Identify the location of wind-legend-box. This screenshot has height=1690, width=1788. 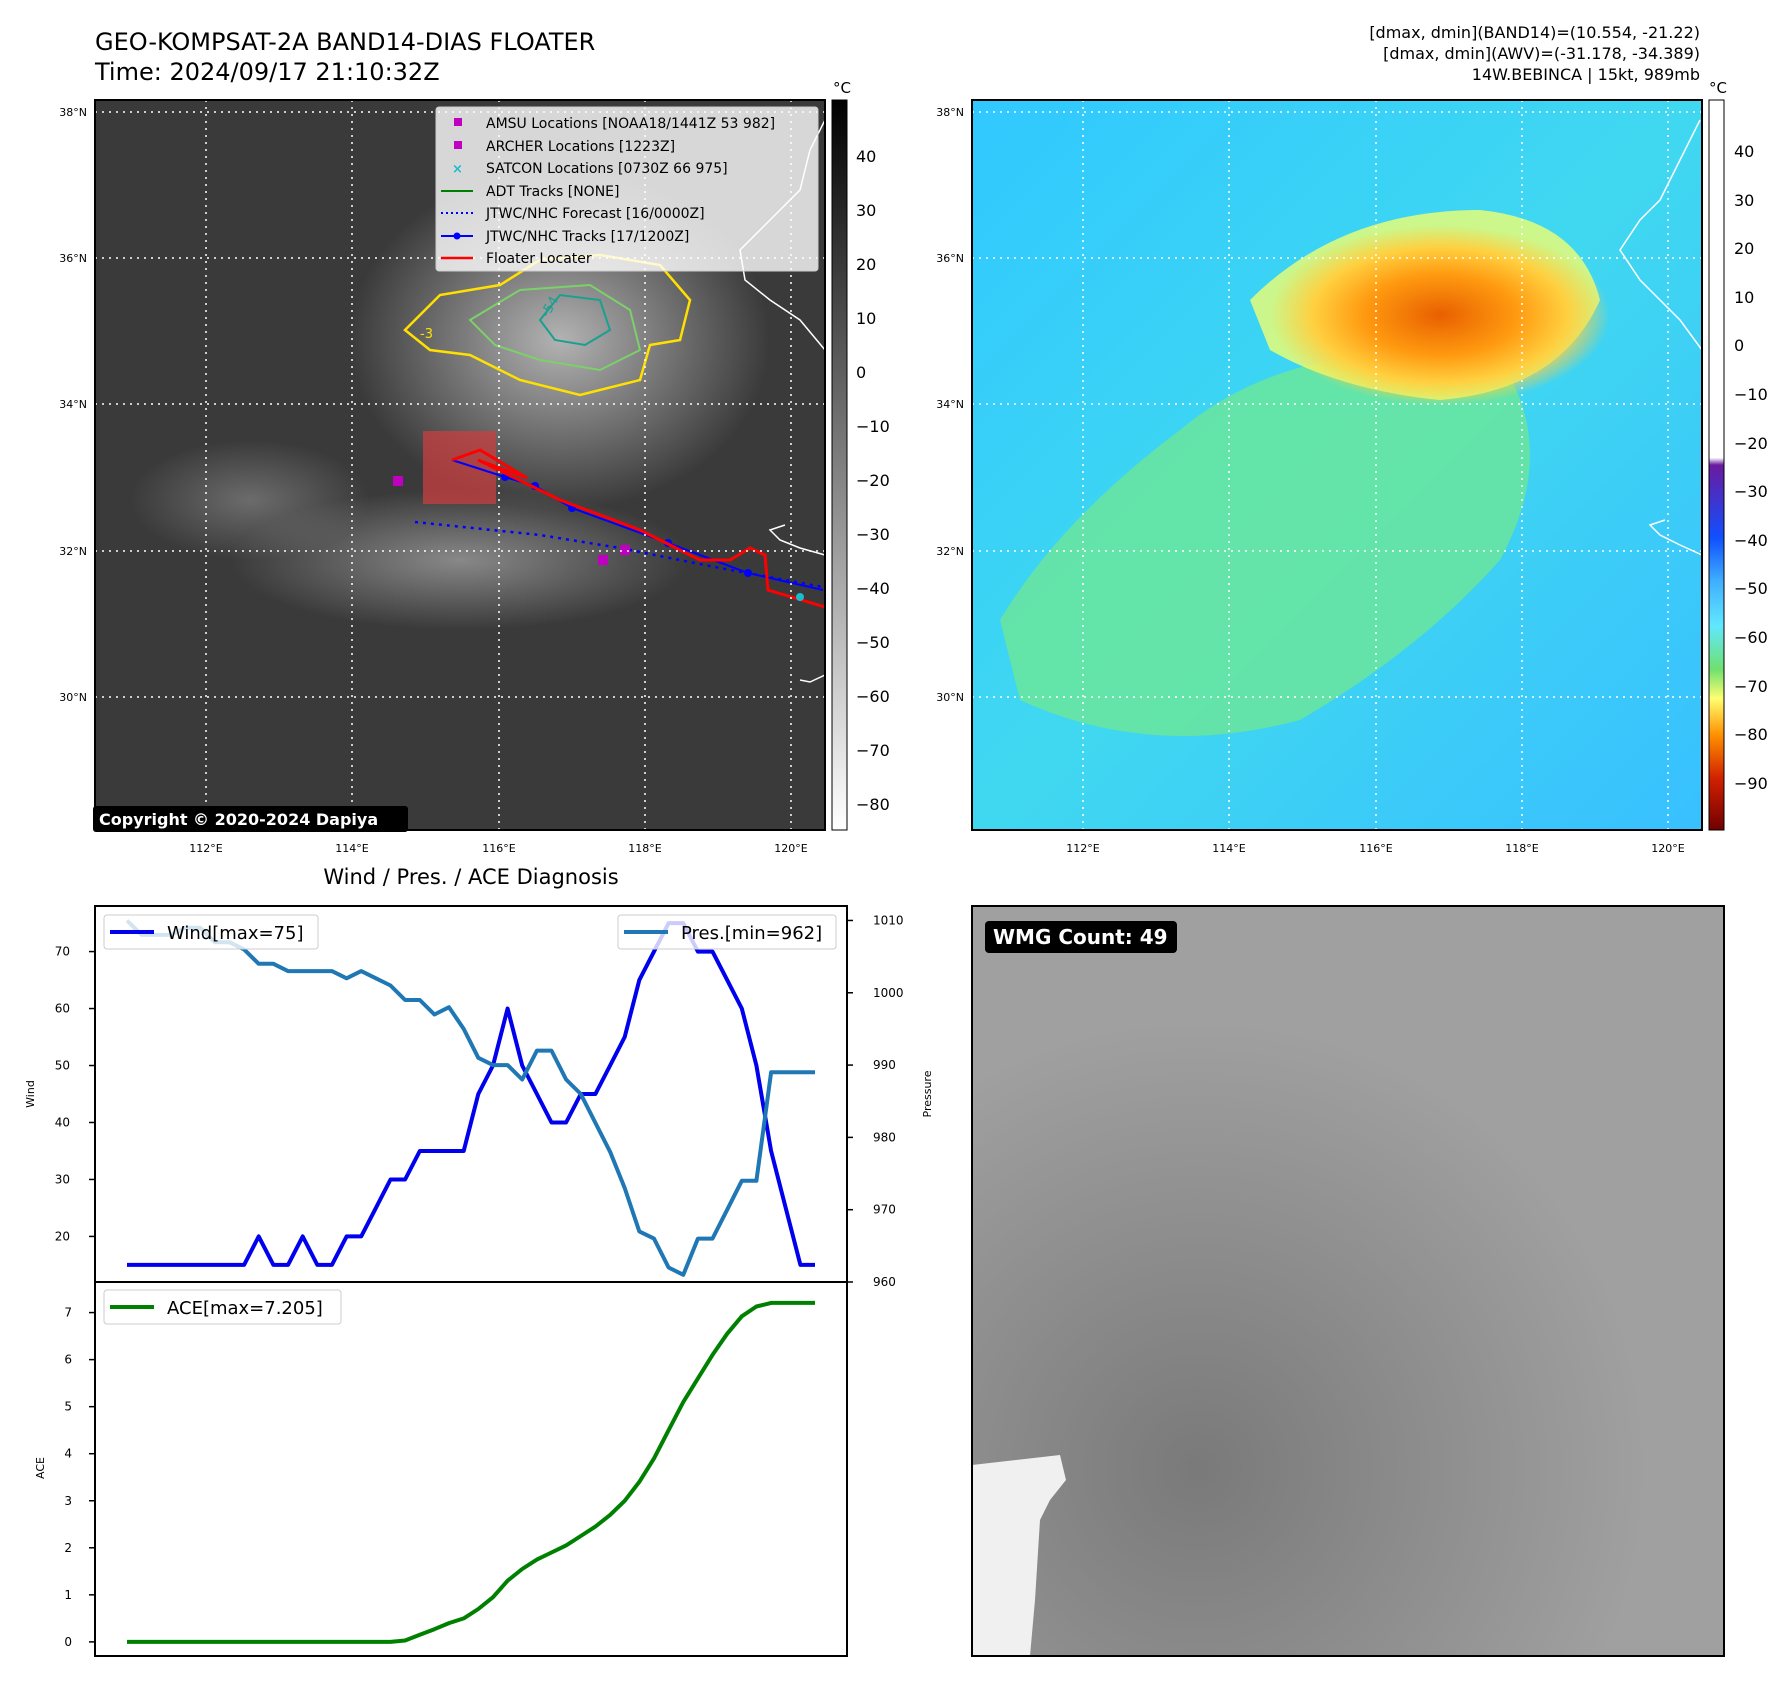
(211, 932).